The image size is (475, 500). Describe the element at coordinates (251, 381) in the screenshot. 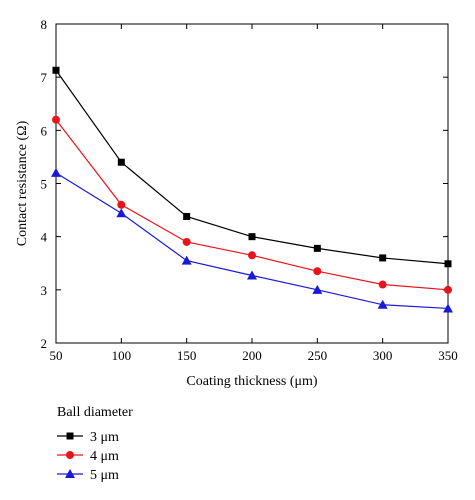

I see `x-axis-label: Coating thickness (μm)` at that location.